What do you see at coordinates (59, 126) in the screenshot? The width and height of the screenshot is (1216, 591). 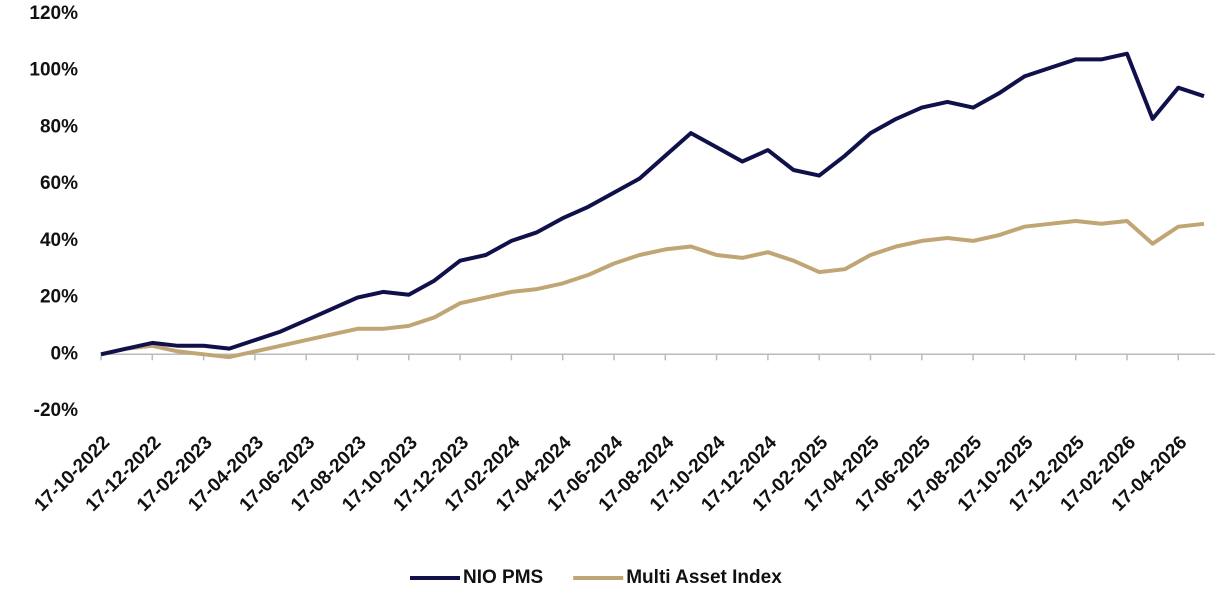 I see `y-tick-label: 80%` at bounding box center [59, 126].